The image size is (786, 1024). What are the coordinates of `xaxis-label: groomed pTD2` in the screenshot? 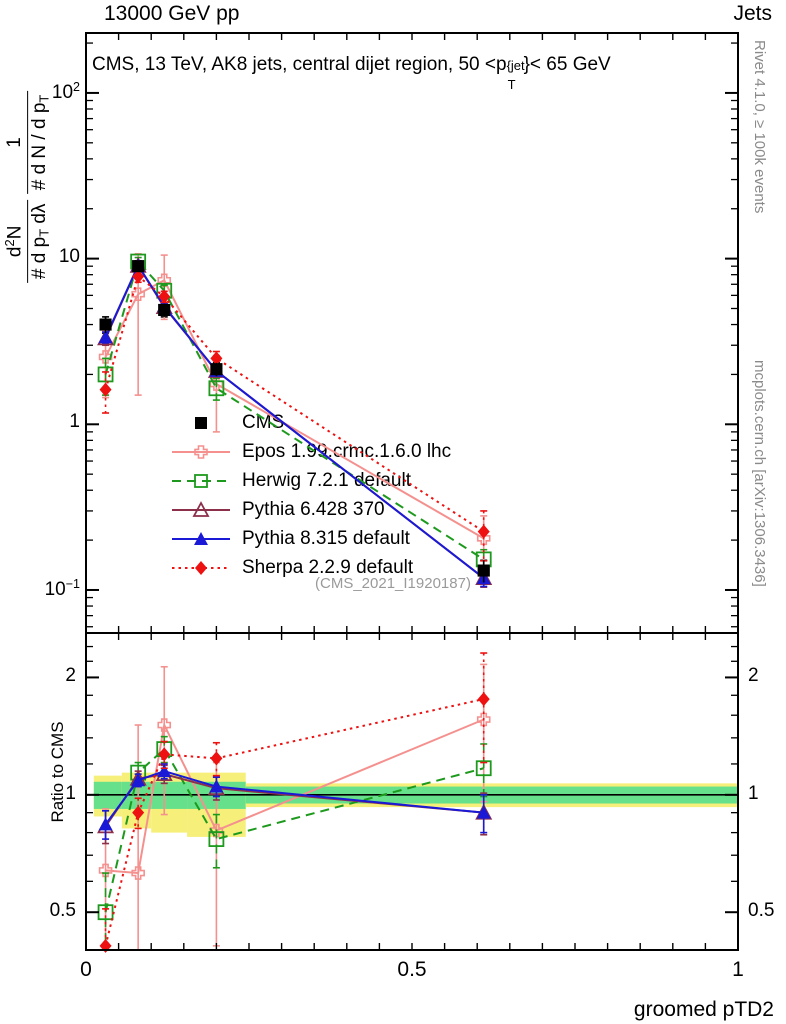 It's located at (703, 1009).